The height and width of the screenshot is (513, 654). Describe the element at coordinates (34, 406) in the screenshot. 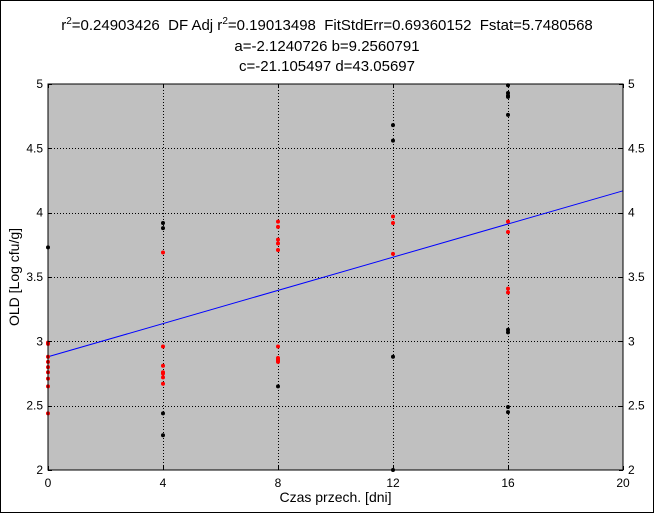

I see `y-tick-label-left: 2.5` at that location.